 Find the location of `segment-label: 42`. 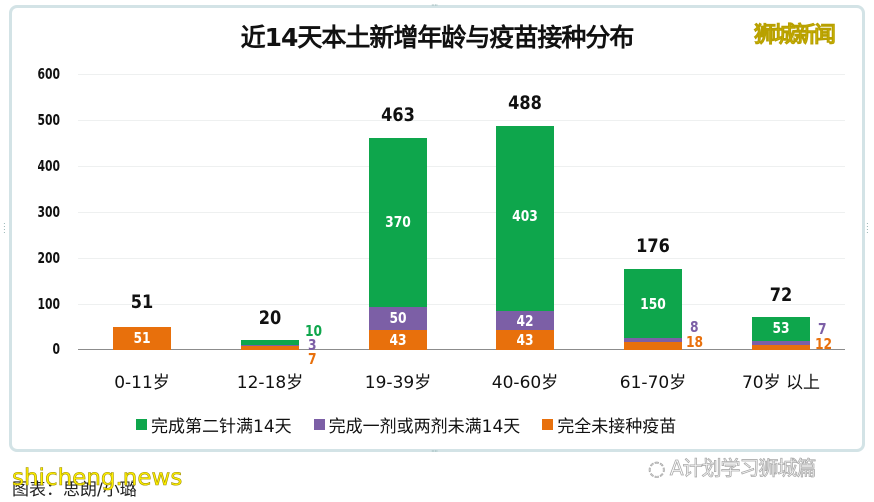

segment-label: 42 is located at coordinates (525, 321).